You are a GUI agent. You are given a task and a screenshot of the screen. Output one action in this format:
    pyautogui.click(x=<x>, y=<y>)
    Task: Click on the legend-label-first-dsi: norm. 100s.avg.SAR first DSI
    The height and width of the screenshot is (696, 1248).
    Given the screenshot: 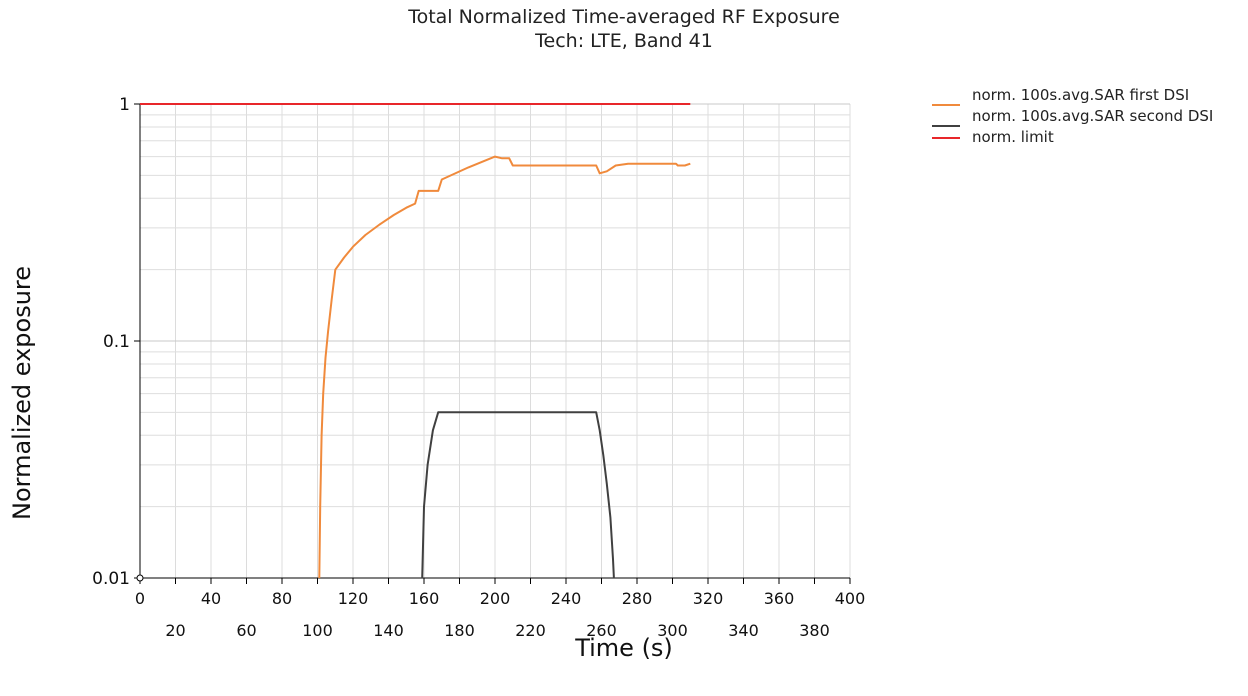 What is the action you would take?
    pyautogui.click(x=1081, y=95)
    